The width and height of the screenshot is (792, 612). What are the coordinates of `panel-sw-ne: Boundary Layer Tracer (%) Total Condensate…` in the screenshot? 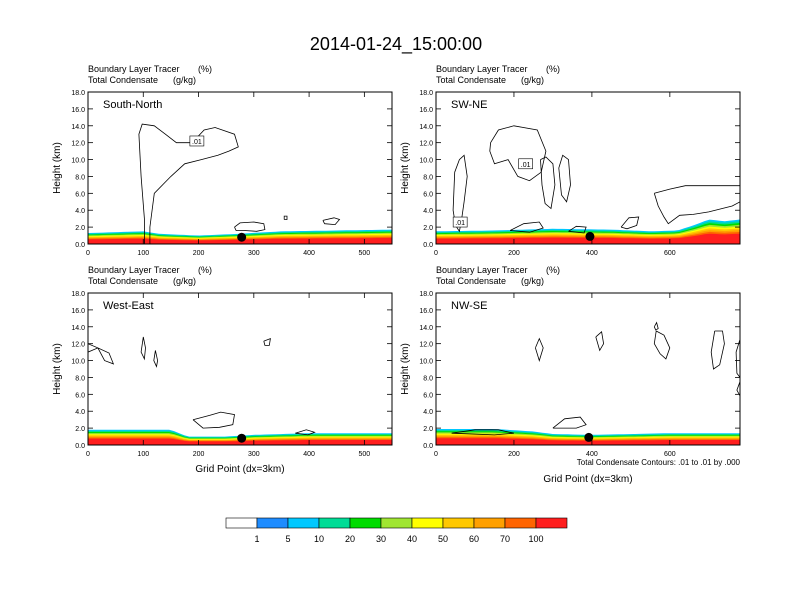 It's located at (570, 160).